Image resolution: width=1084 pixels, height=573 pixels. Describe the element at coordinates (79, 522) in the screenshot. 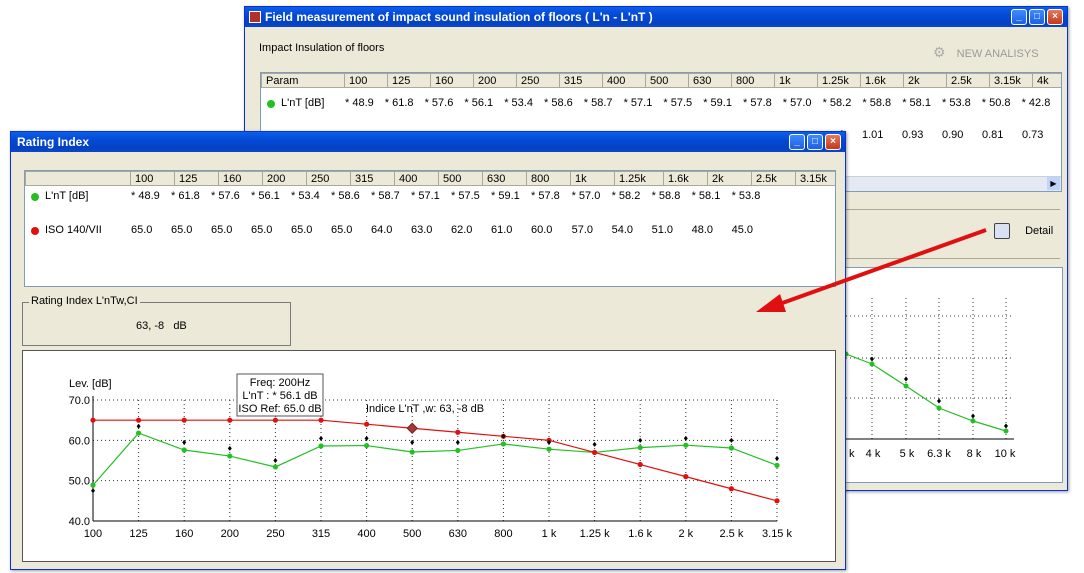

I see `y-tick-label: 40.0` at that location.